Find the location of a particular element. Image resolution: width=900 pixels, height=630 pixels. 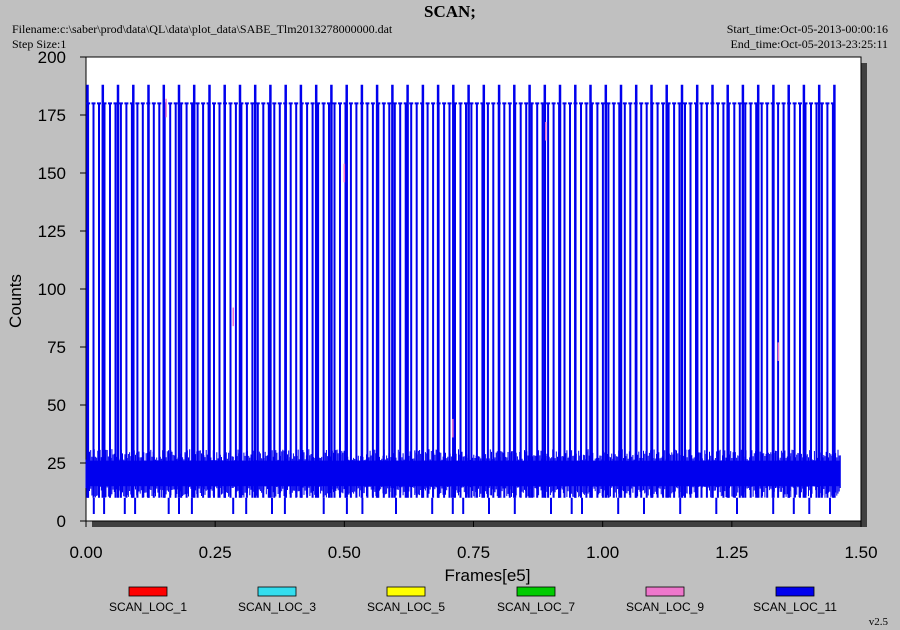

x-tick-label-4: 1.00 is located at coordinates (602, 552).